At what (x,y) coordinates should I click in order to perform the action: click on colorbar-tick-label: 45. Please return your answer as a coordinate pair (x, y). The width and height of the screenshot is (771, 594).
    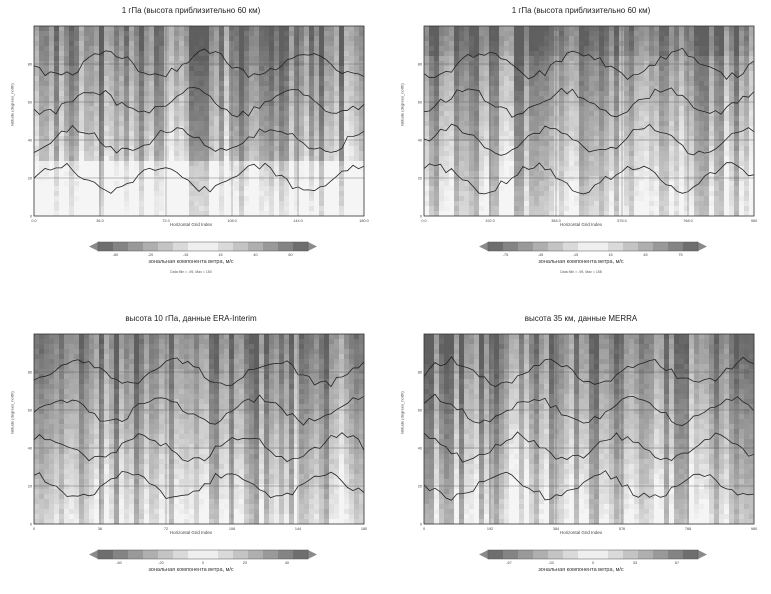
    Looking at the image, I should click on (645, 255).